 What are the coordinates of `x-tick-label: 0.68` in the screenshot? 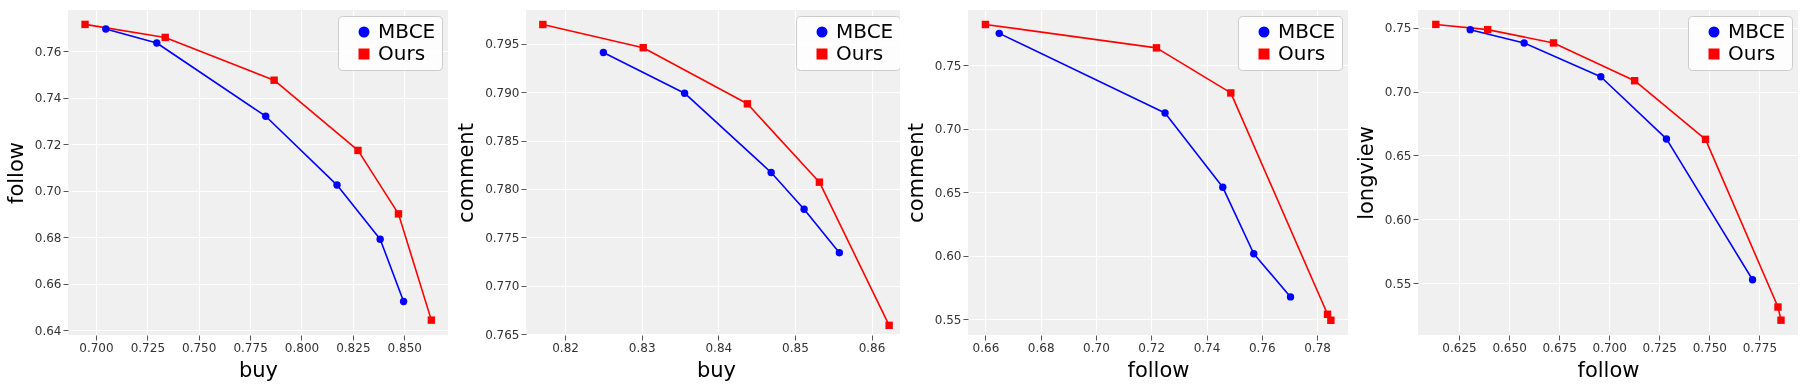 It's located at (1041, 347).